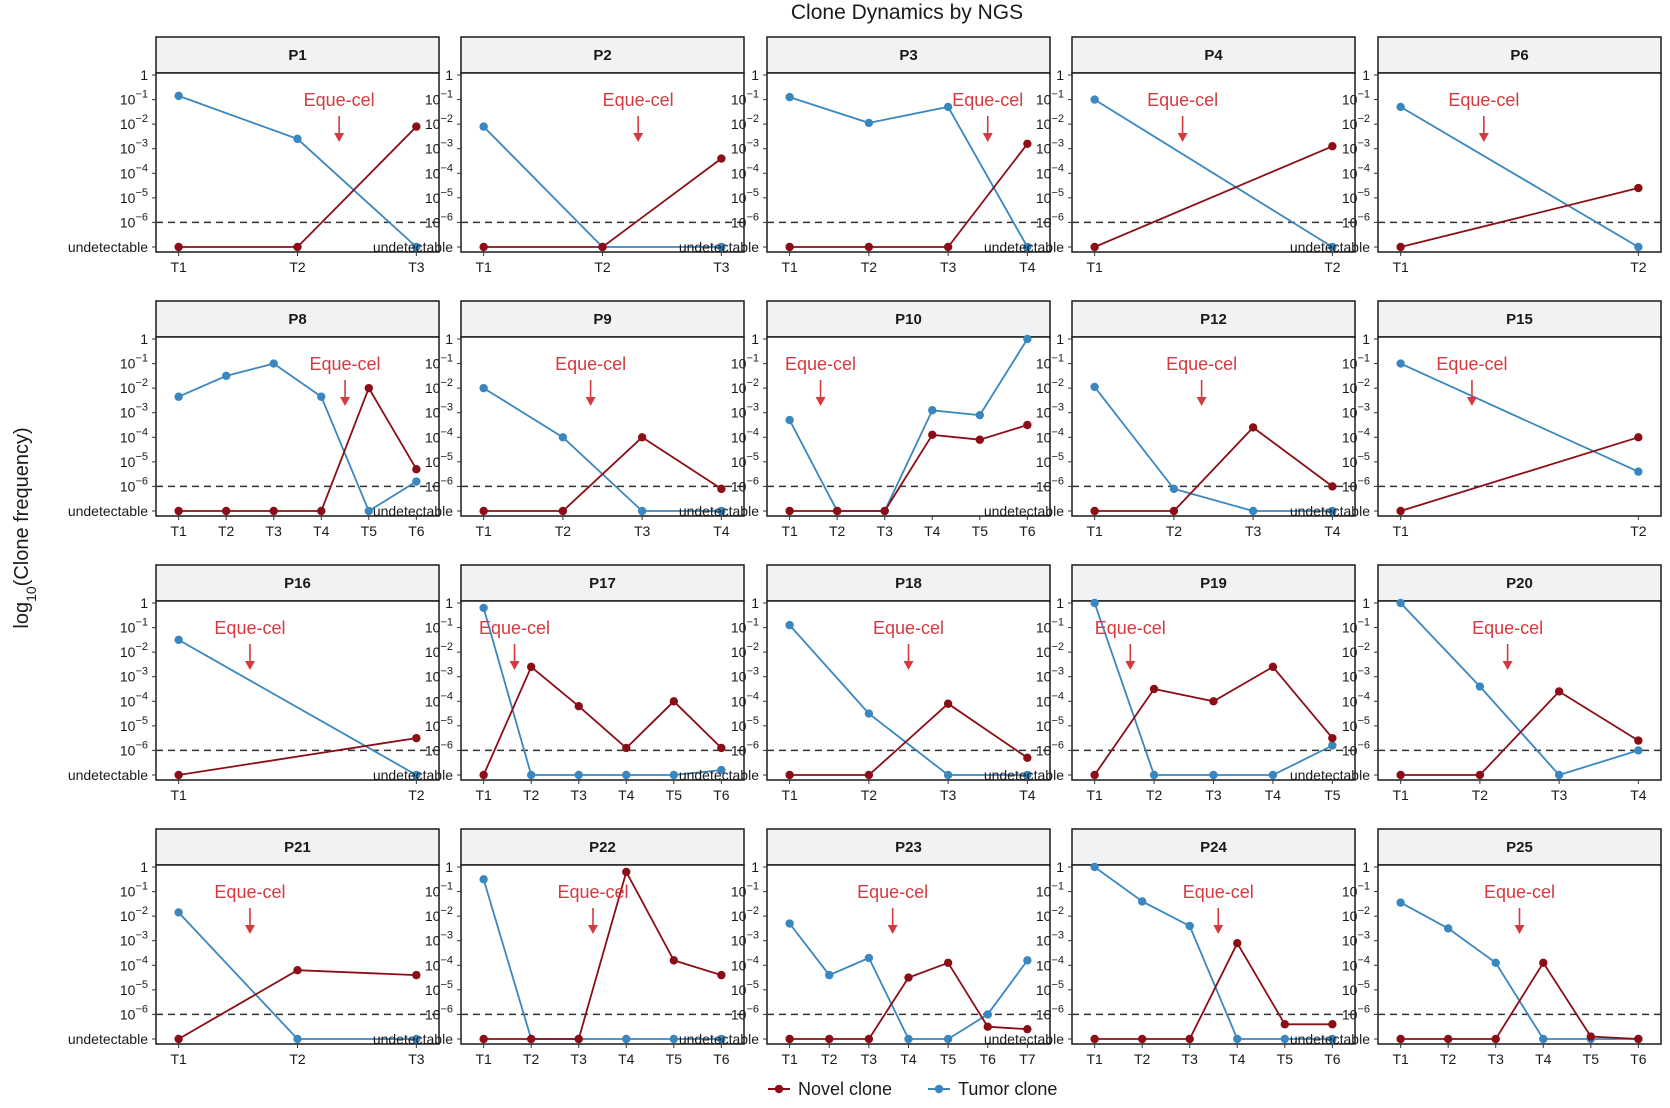  Describe the element at coordinates (602, 720) in the screenshot. I see `novel-clone-line` at that location.